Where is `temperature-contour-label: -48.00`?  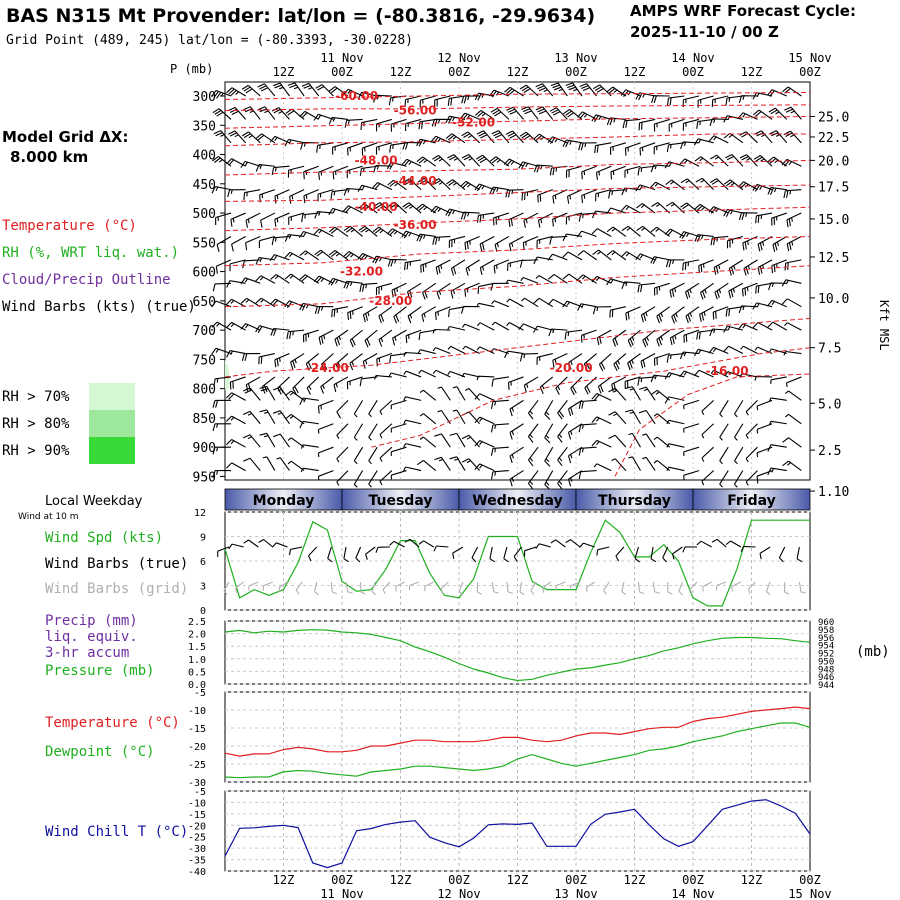
temperature-contour-label: -48.00 is located at coordinates (376, 160).